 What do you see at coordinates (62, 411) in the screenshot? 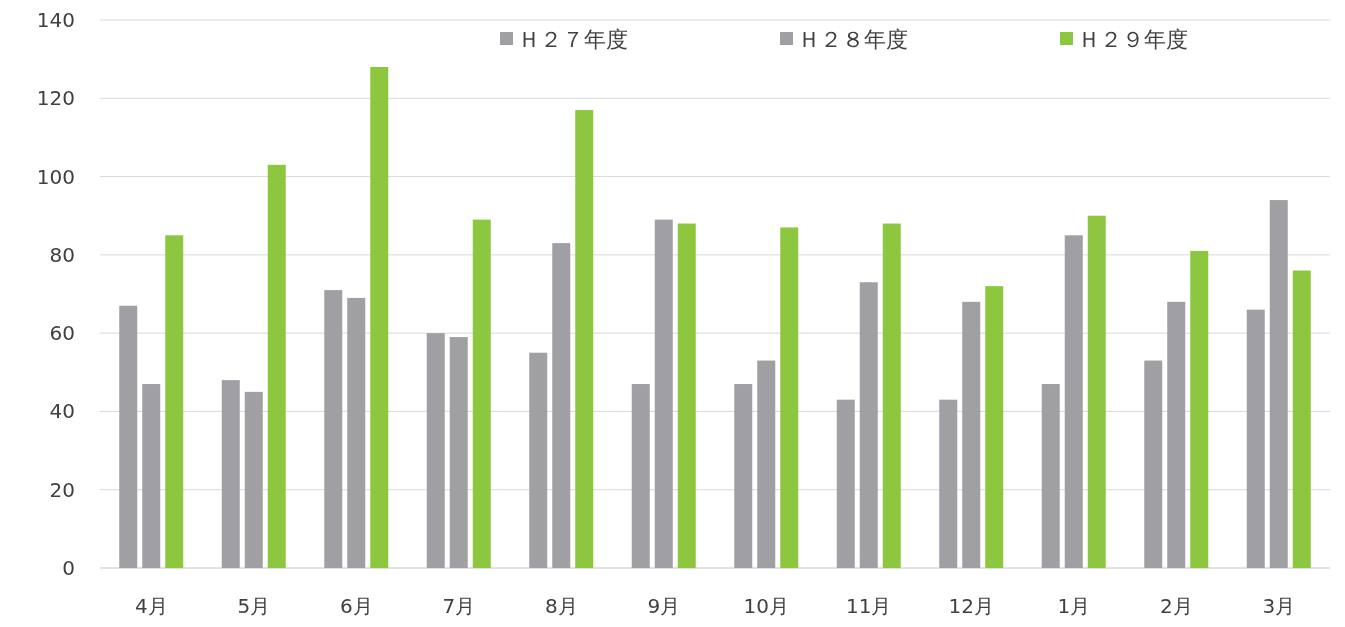
I see `y-tick-label: 40` at bounding box center [62, 411].